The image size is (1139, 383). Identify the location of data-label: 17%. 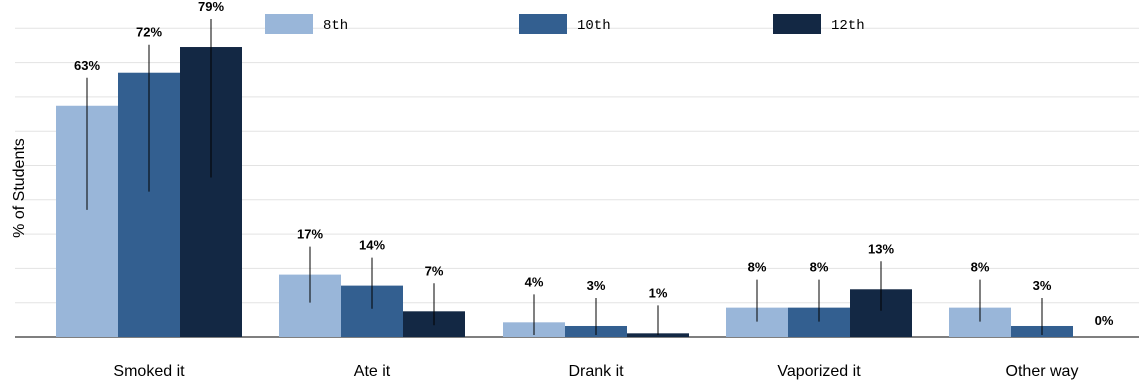
(310, 234).